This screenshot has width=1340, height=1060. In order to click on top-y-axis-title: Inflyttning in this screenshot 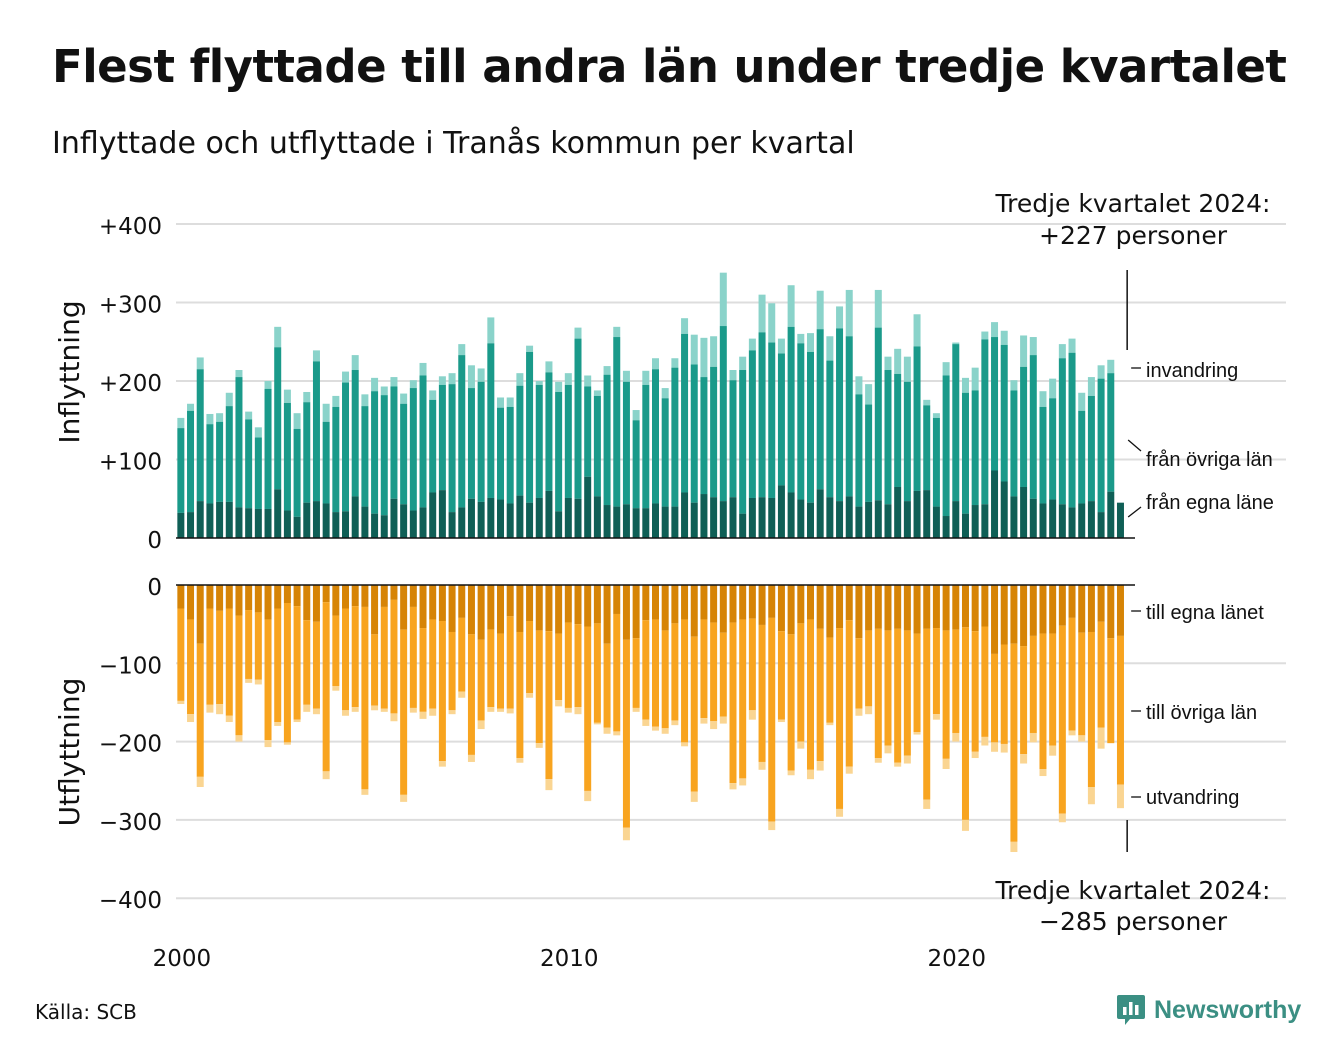, I will do `click(69, 371)`.